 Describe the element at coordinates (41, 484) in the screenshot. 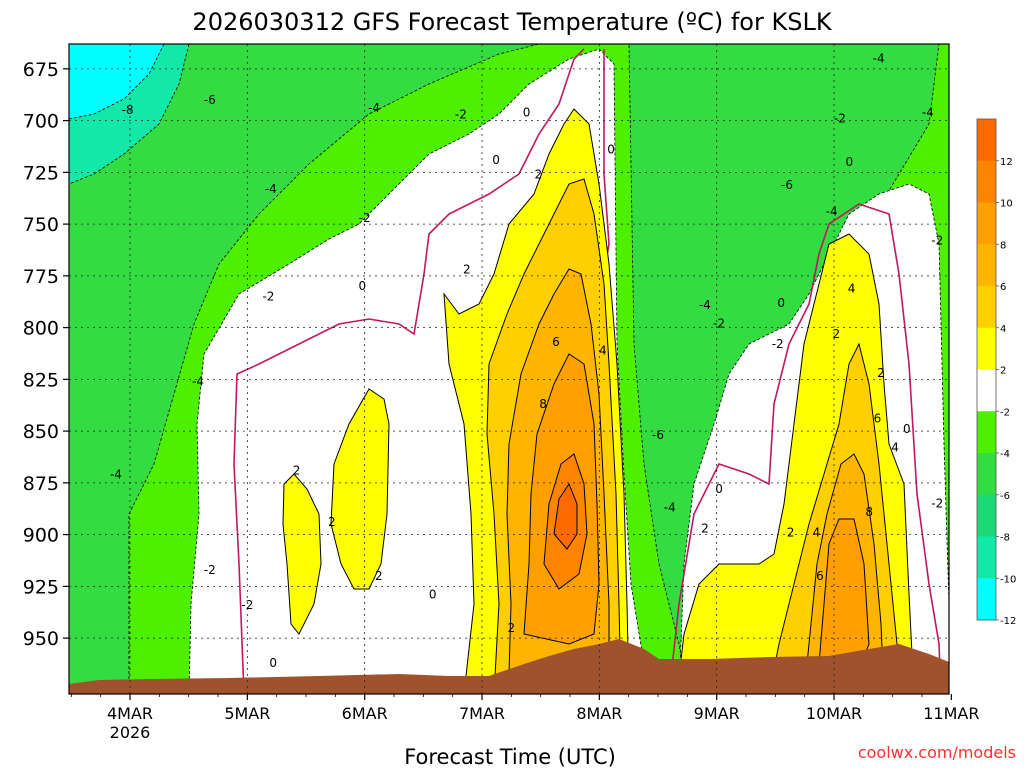

I see `y-tick-label: 875` at that location.